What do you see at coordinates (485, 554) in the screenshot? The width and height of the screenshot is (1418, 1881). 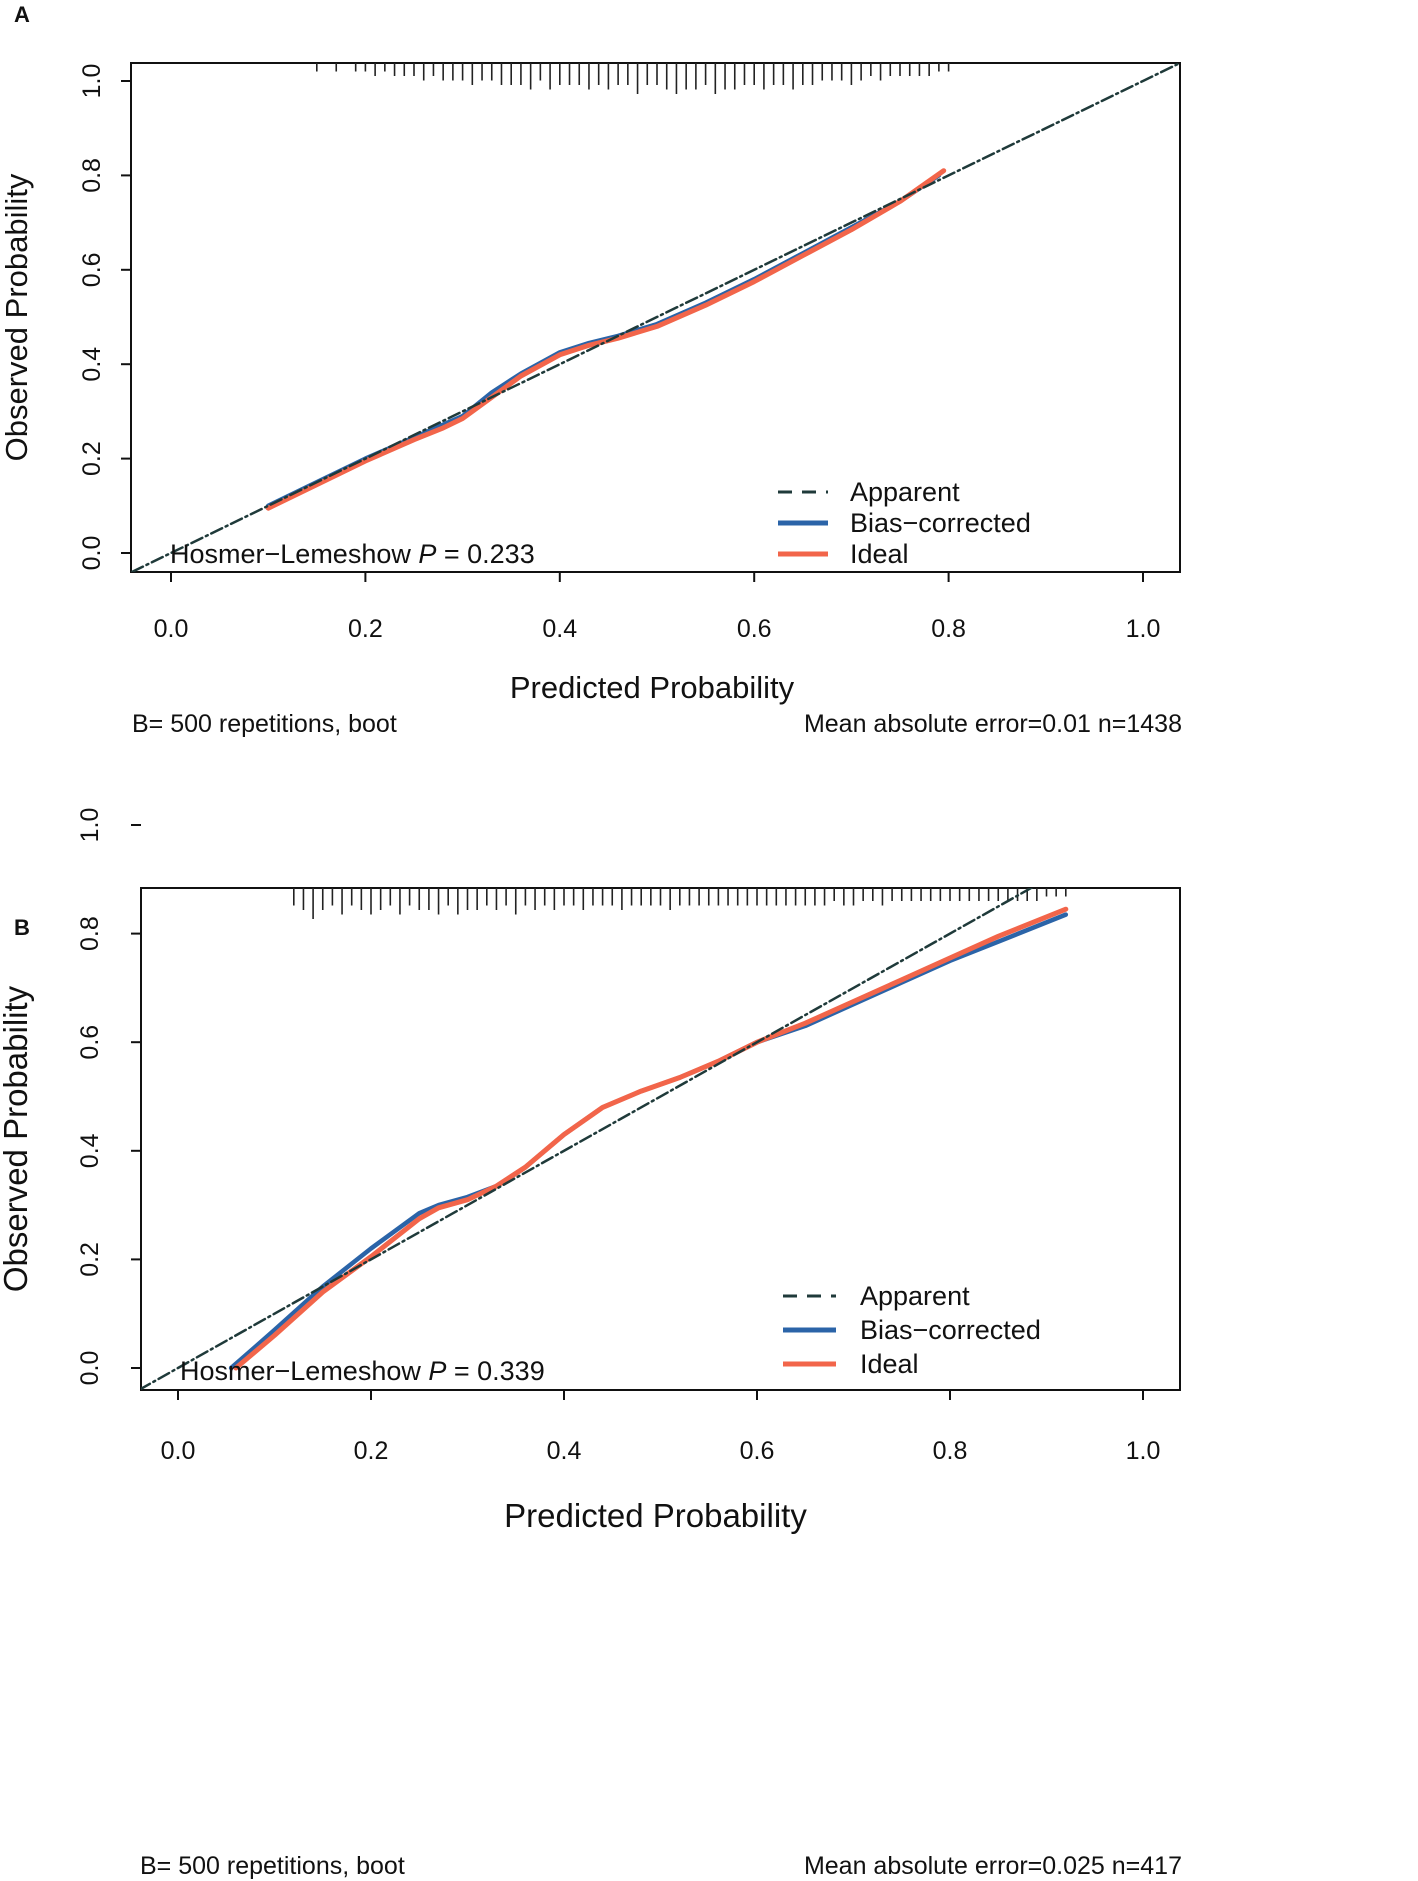 I see `hl-p-value: = 0.233` at bounding box center [485, 554].